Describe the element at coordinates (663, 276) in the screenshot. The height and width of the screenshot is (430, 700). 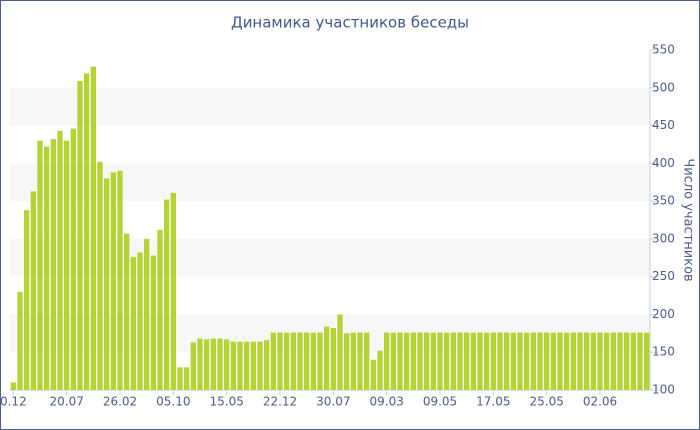
I see `y-tick-label: 250` at that location.